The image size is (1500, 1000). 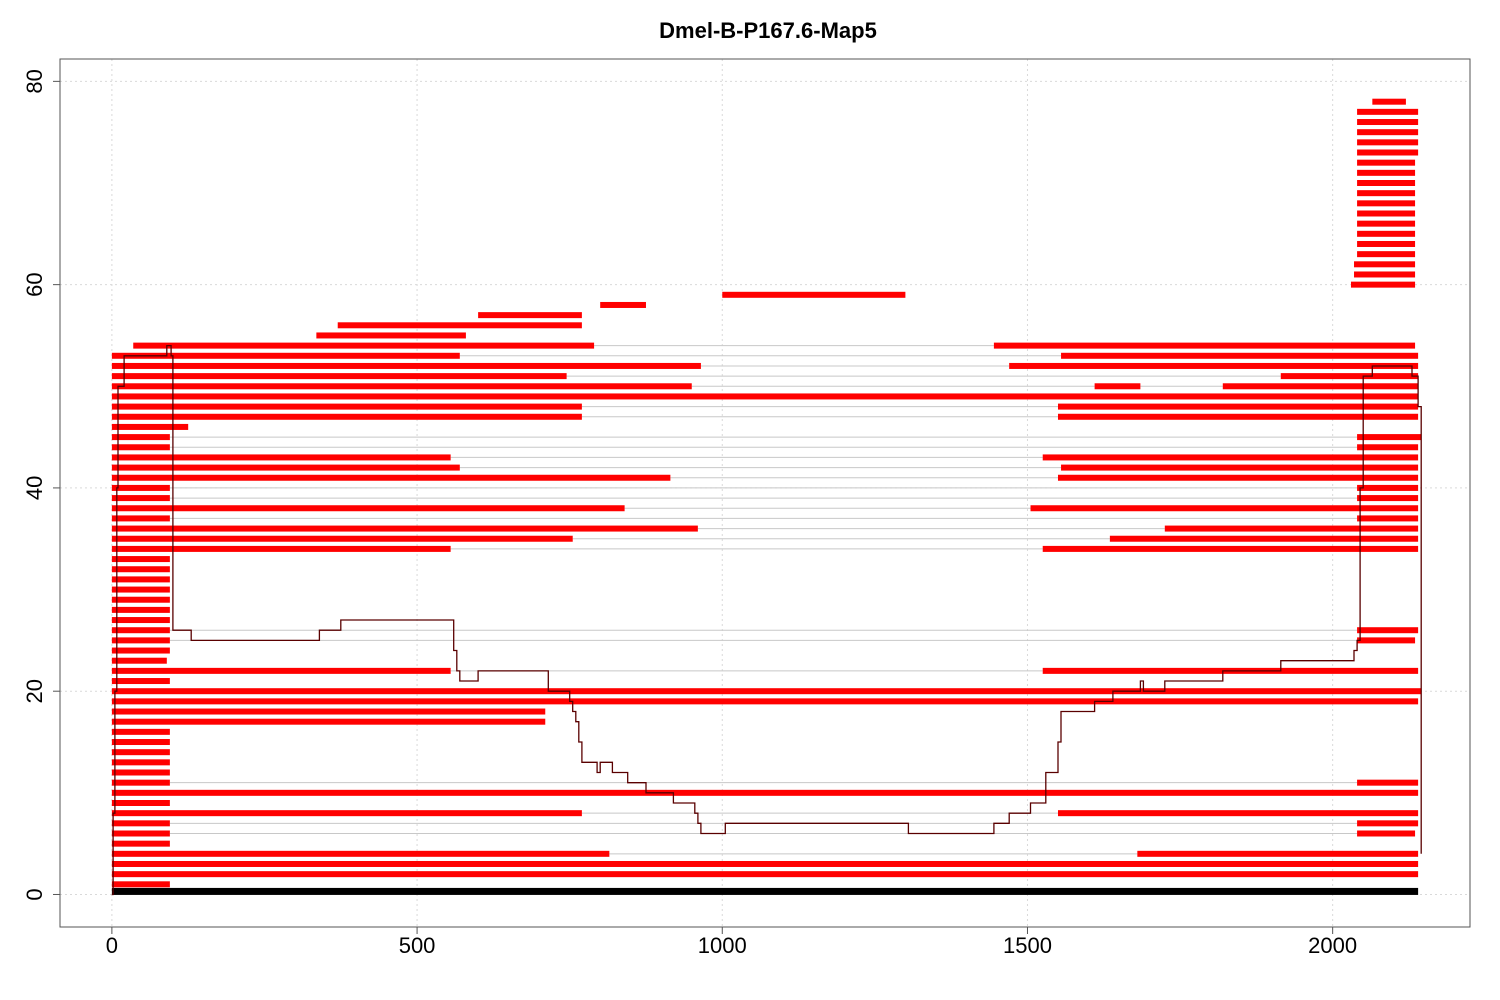 I want to click on x-tick-label: 2000, so click(x=1332, y=945).